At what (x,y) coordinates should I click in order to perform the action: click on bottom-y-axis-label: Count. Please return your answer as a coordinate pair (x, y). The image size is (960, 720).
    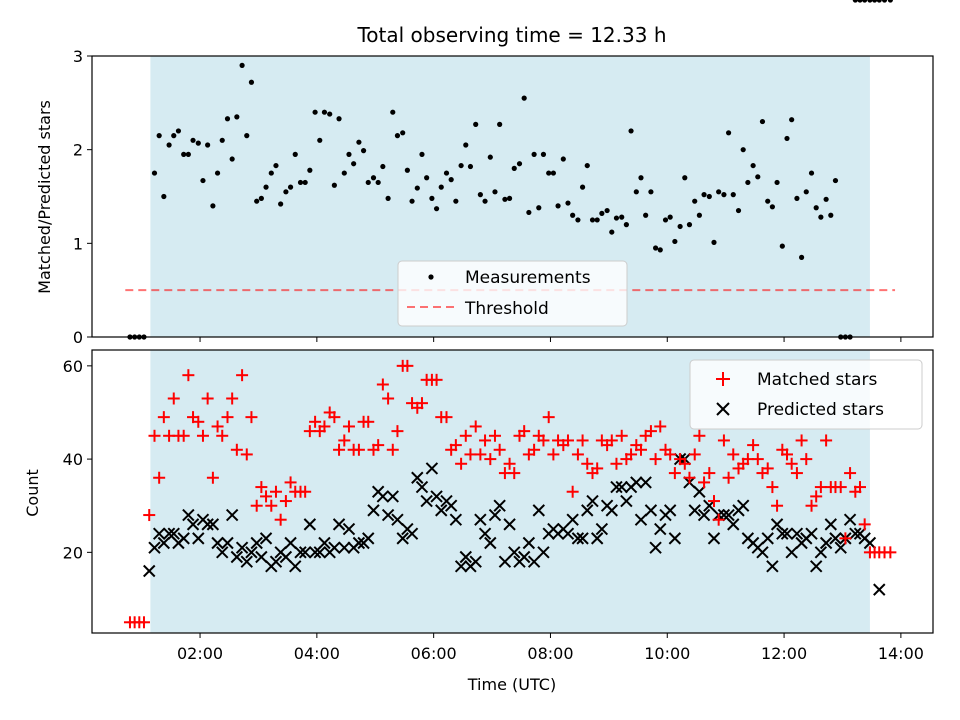
    Looking at the image, I should click on (32, 493).